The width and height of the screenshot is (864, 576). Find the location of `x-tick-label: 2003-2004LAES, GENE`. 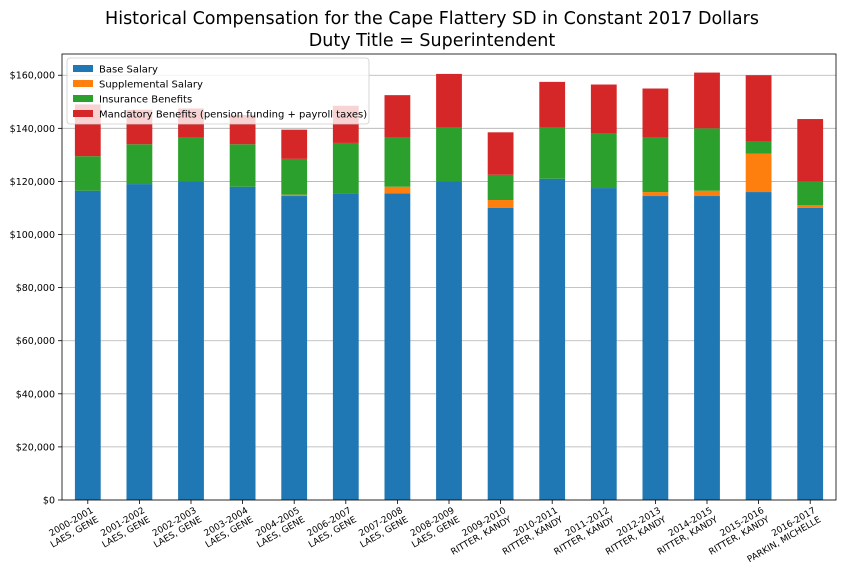

x-tick-label: 2003-2004LAES, GENE is located at coordinates (227, 528).